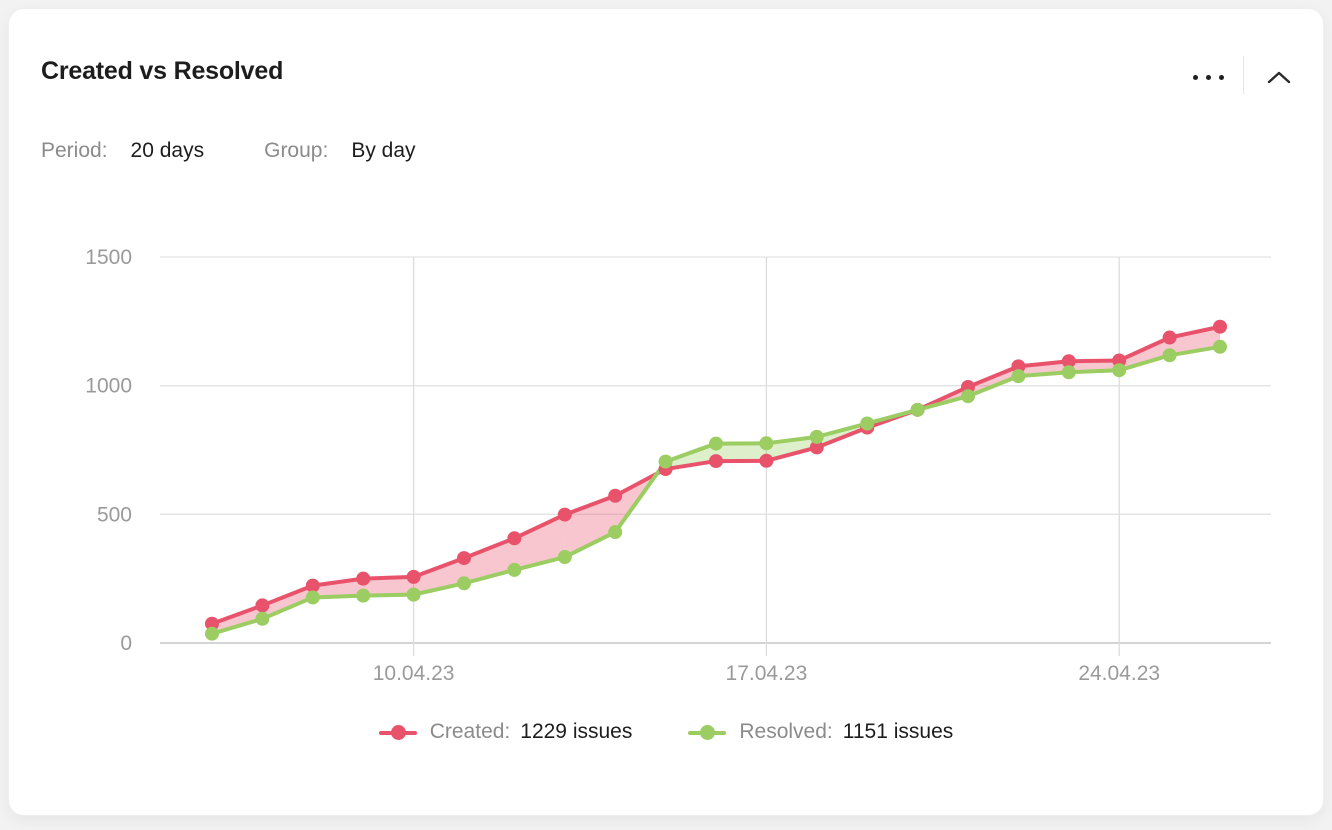 This screenshot has width=1332, height=830. I want to click on chart-controls: Period: 20 days Group: By day, so click(228, 151).